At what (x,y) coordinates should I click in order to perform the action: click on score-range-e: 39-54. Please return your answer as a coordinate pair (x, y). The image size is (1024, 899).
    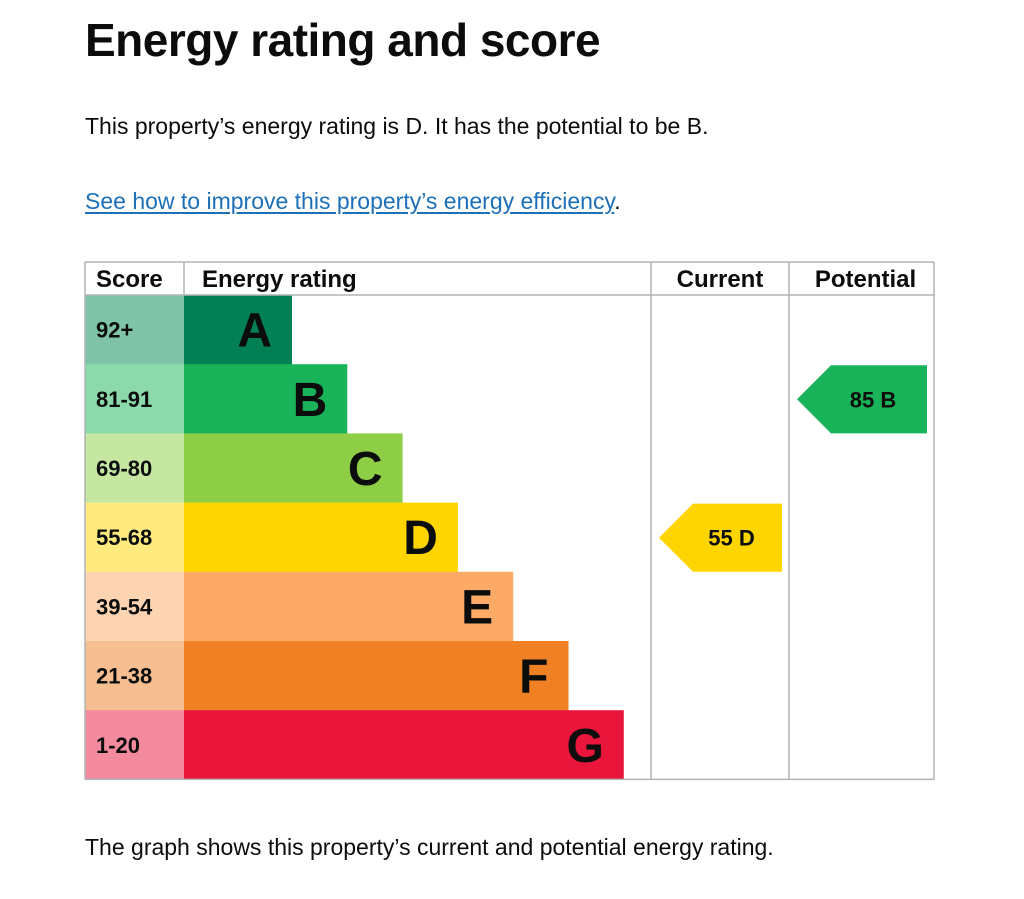
    Looking at the image, I should click on (124, 606).